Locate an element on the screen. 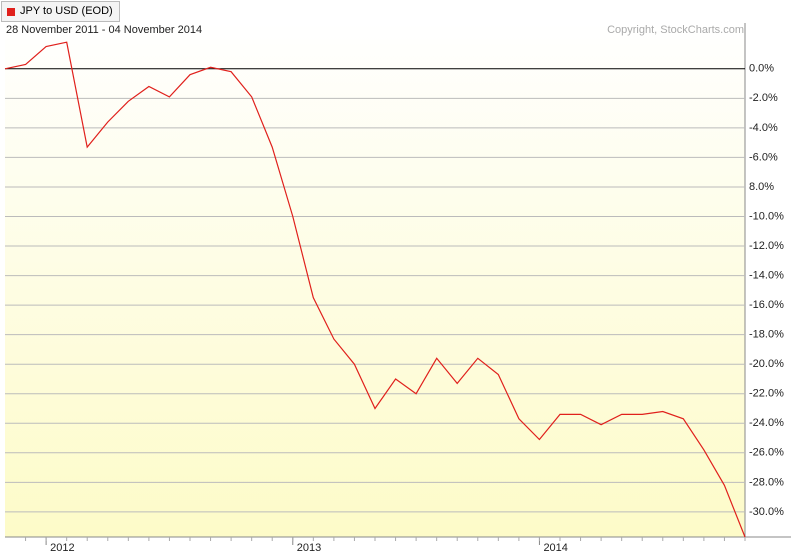  x-tick-label: 2012 is located at coordinates (62, 548).